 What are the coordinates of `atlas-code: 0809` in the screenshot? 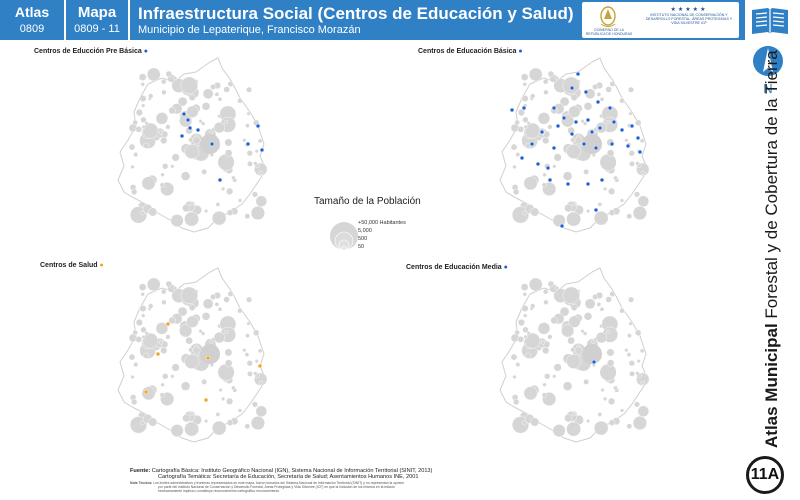 It's located at (32, 29).